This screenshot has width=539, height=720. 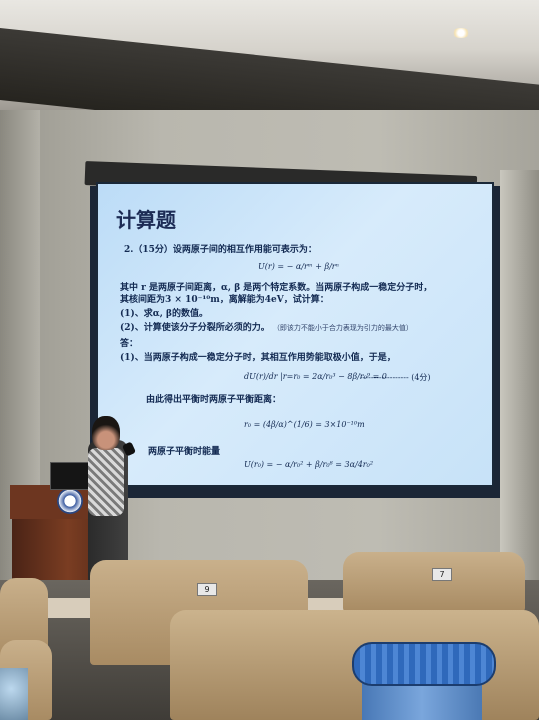 I want to click on equation-equilibrium-distance: r₀ = (4β/α)^(1/6) = 3×10⁻¹⁰m, so click(x=304, y=424).